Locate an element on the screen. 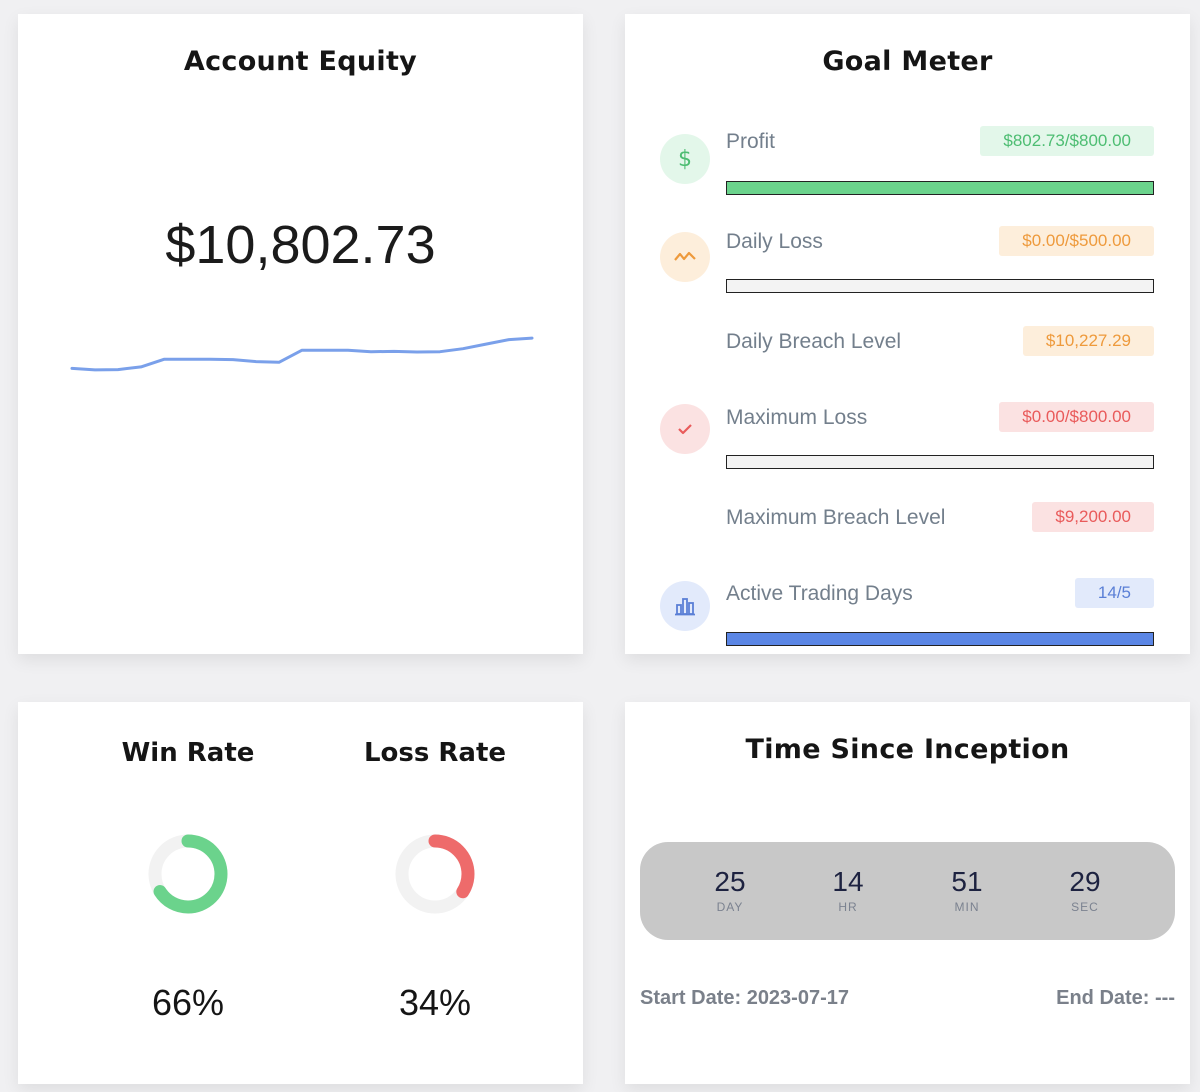 Image resolution: width=1200 pixels, height=1092 pixels. equity-sparkline is located at coordinates (302, 354).